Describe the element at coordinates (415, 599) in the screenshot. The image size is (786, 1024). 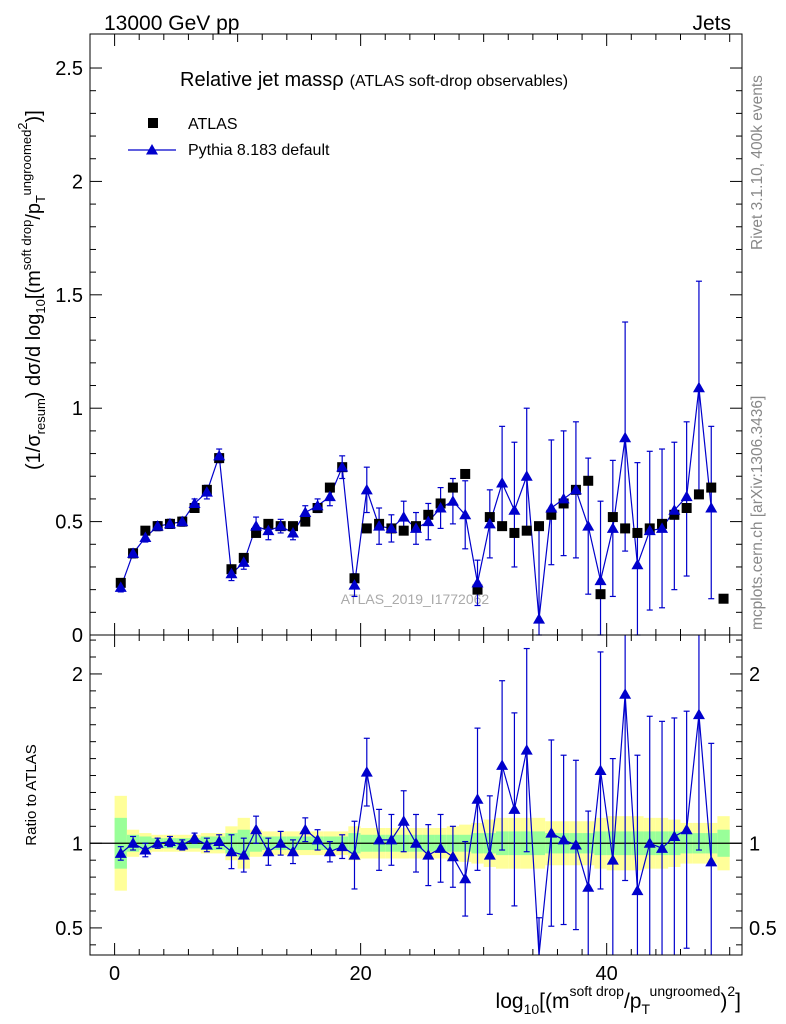
I see `watermark: ATLAS_2019_I1772062` at that location.